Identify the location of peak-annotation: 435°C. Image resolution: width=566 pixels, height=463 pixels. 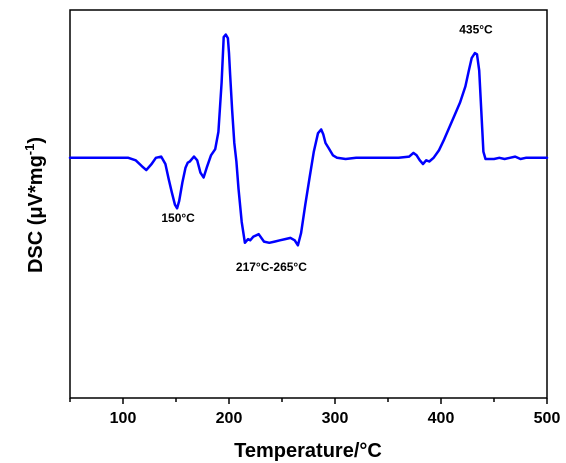
(476, 29).